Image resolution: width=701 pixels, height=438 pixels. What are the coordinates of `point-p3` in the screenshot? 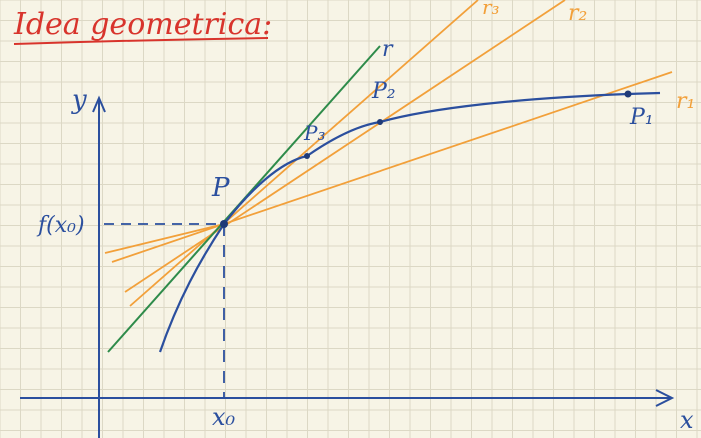 It's located at (307, 156).